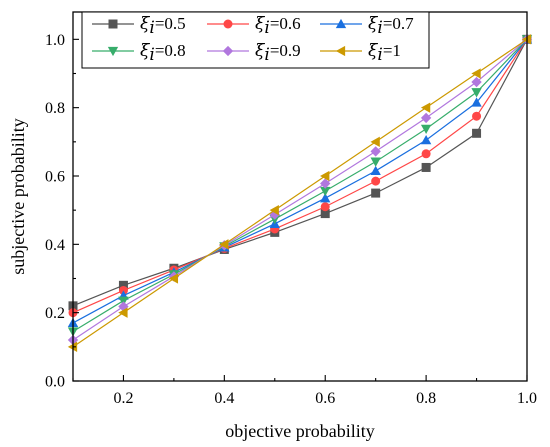 This screenshot has height=447, width=550. What do you see at coordinates (170, 50) in the screenshot?
I see `legend-value: =0.8` at bounding box center [170, 50].